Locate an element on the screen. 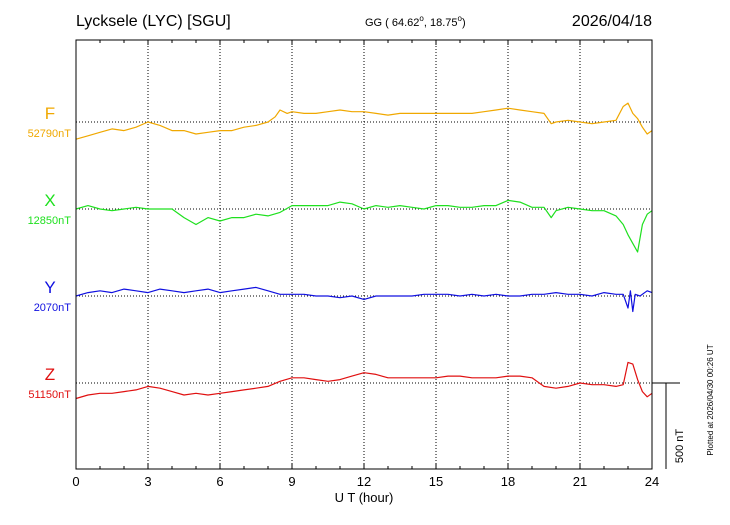 This screenshot has height=525, width=730. series-line-x is located at coordinates (364, 226).